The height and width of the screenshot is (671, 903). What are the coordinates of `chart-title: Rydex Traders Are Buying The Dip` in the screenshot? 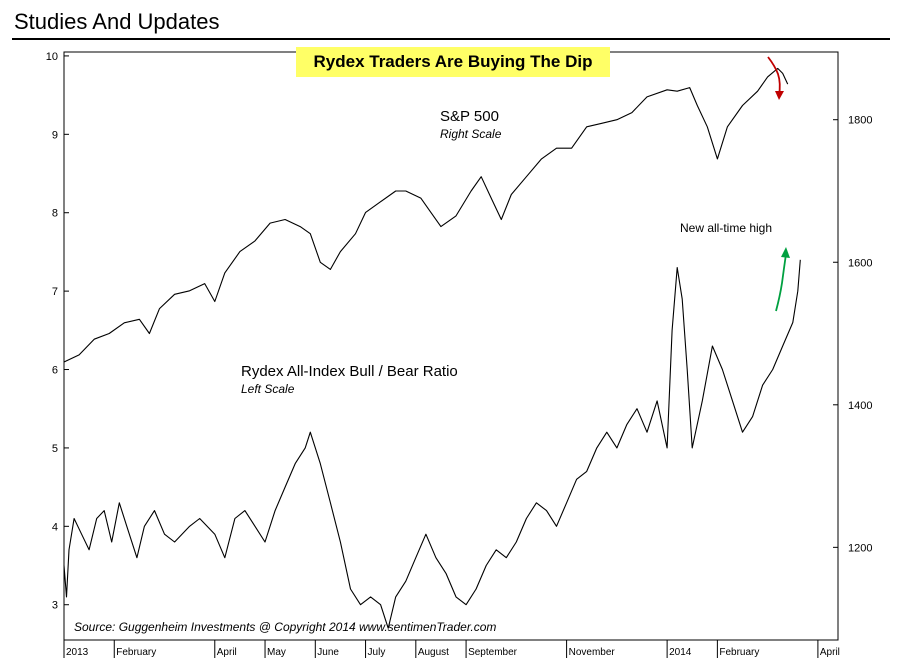 It's located at (453, 62).